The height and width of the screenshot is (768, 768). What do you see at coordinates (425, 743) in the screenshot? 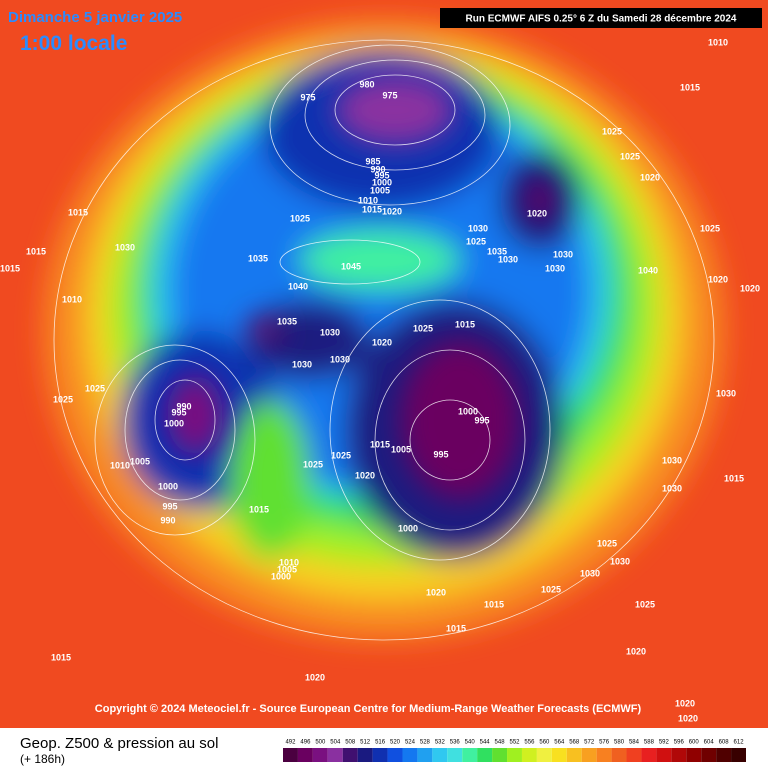
I see `colorbar-label: 528` at bounding box center [425, 743].